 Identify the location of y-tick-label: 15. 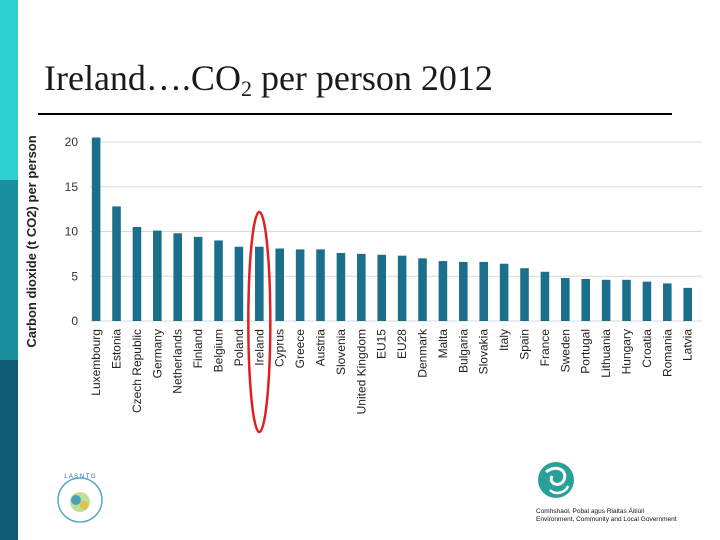
(72, 187).